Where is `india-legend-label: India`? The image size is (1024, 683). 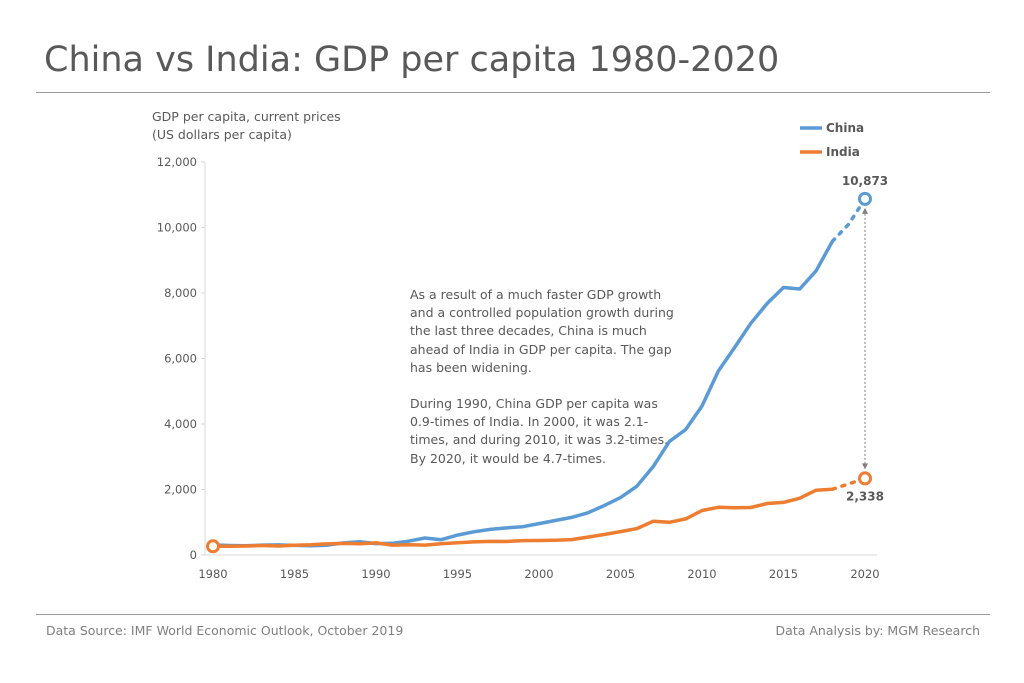
india-legend-label: India is located at coordinates (843, 152).